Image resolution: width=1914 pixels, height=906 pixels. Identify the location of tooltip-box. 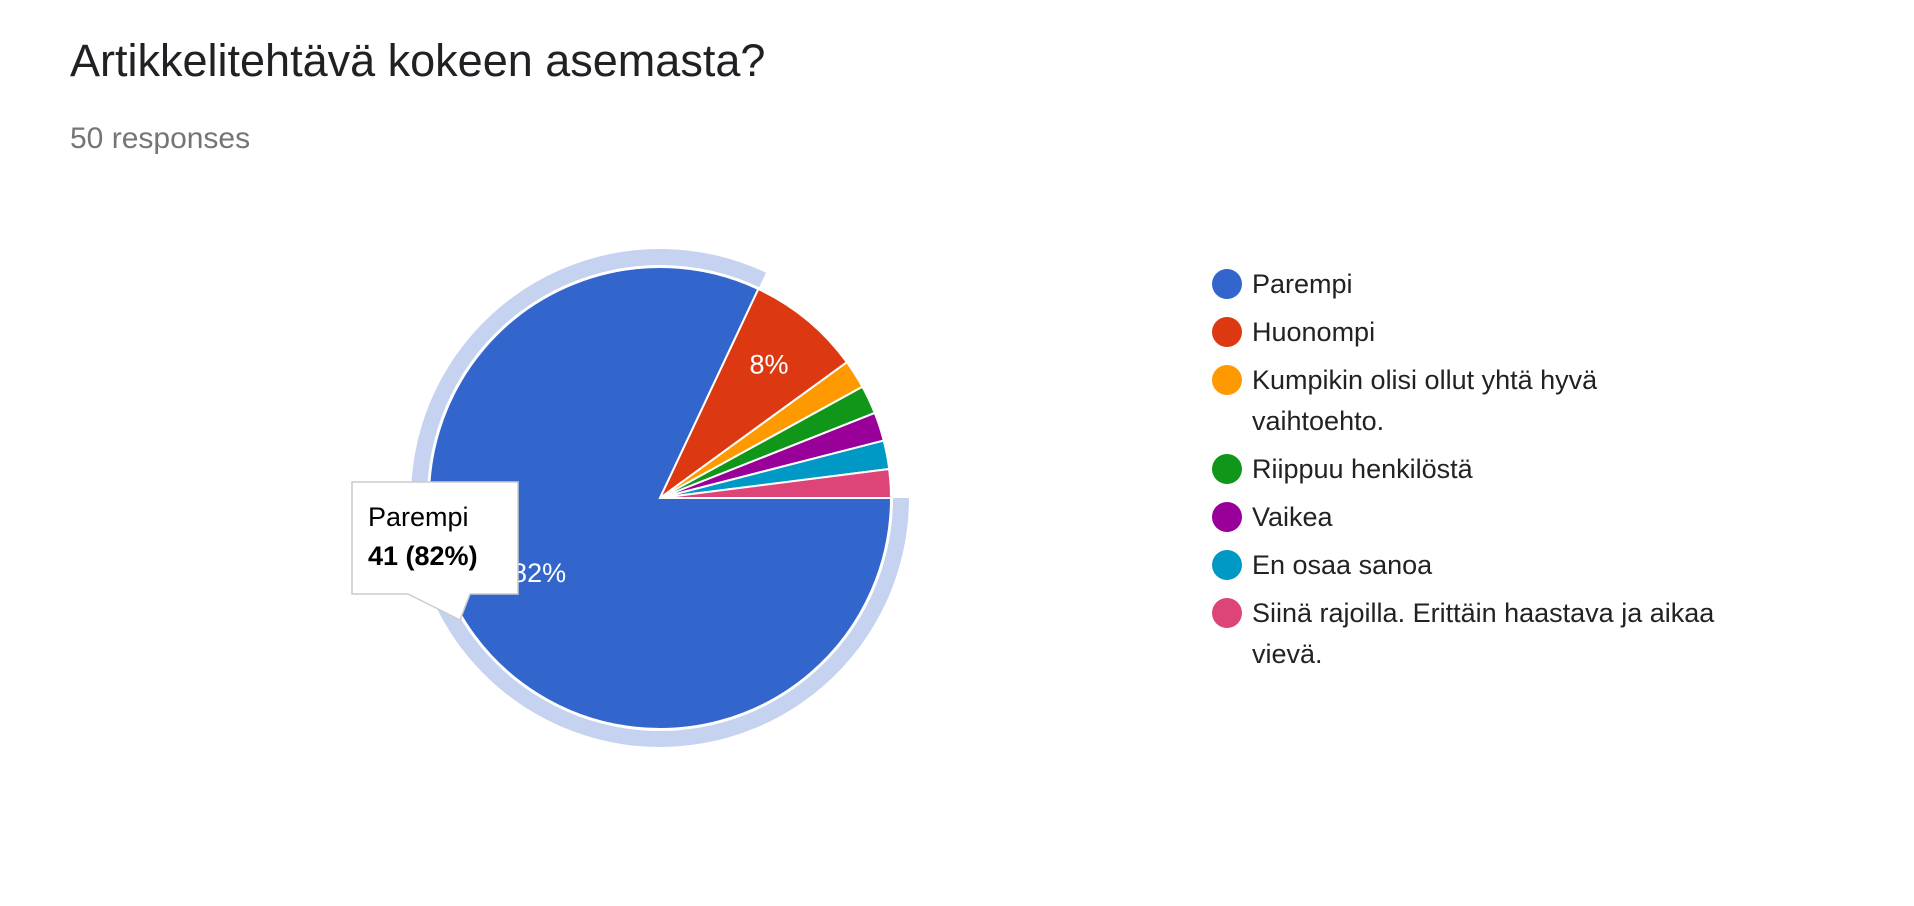
(435, 551).